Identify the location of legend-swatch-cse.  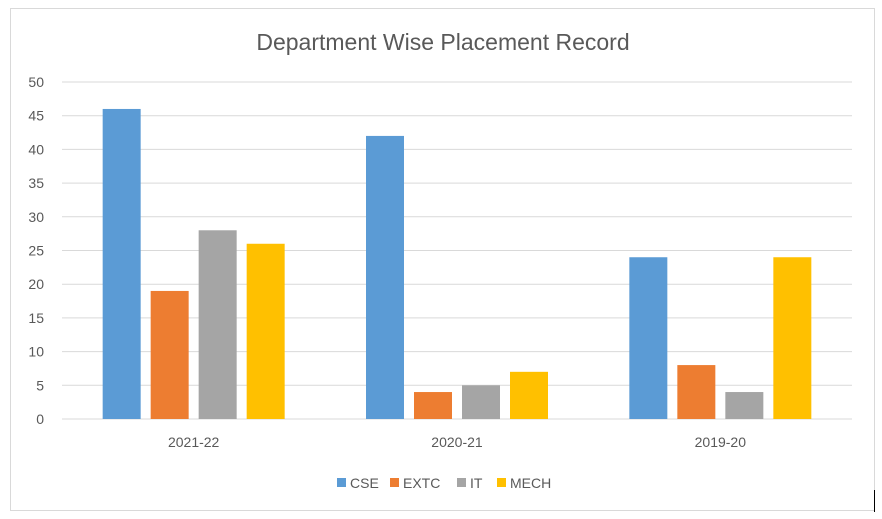
(341, 482).